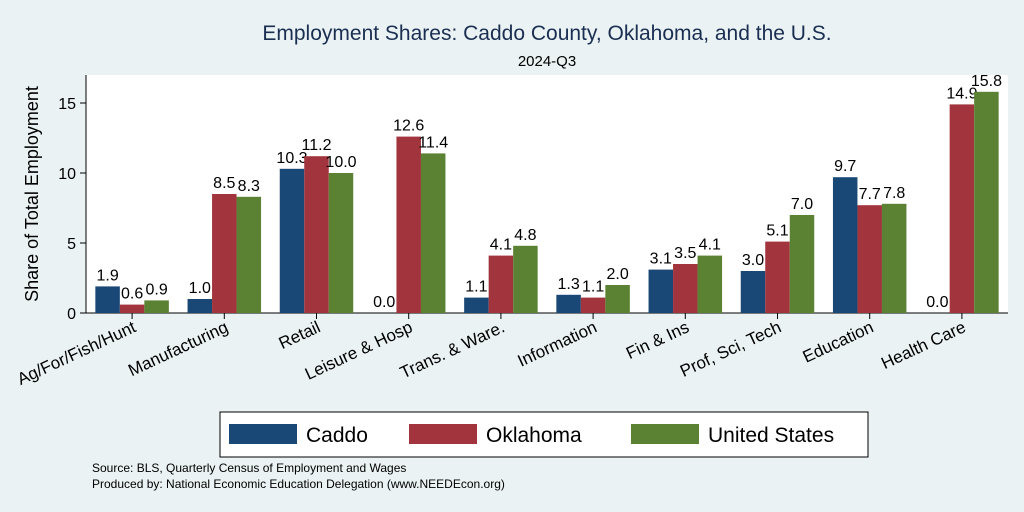 The height and width of the screenshot is (512, 1024). I want to click on data-label-united-states: 4.1, so click(710, 245).